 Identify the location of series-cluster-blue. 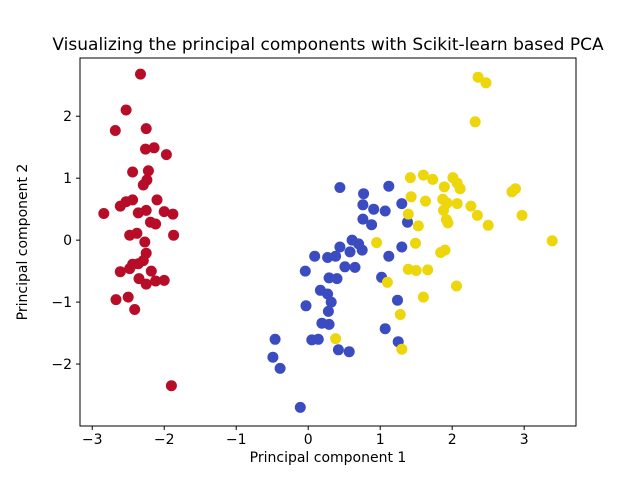
(340, 296).